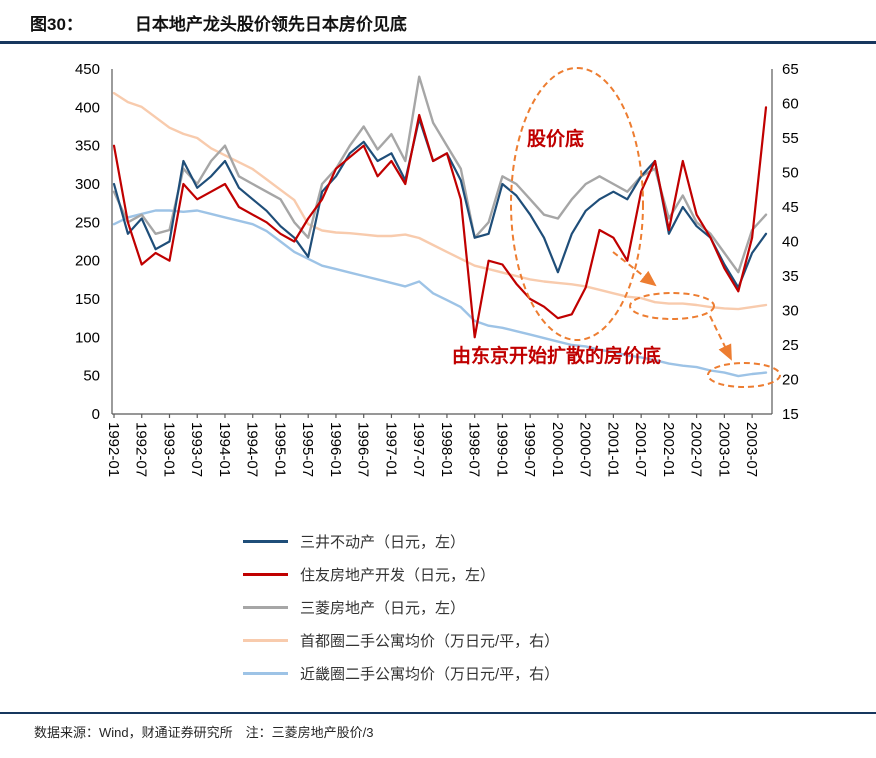 Image resolution: width=876 pixels, height=758 pixels. Describe the element at coordinates (438, 17) in the screenshot. I see `header: 图30： 日本地产龙头股价领先日本房价见底` at that location.